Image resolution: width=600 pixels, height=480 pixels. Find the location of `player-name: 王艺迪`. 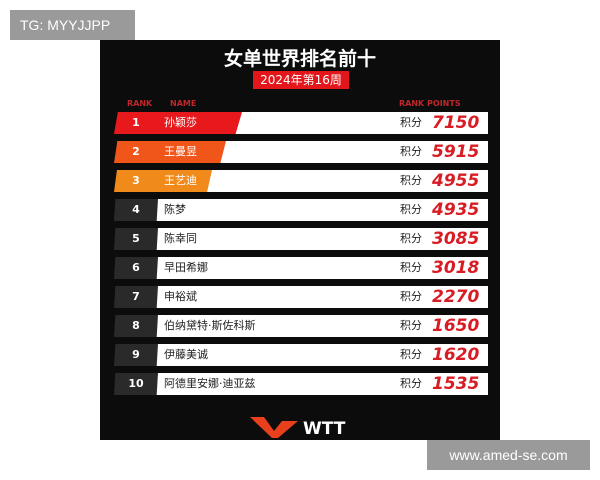

player-name: 王艺迪 is located at coordinates (180, 180).